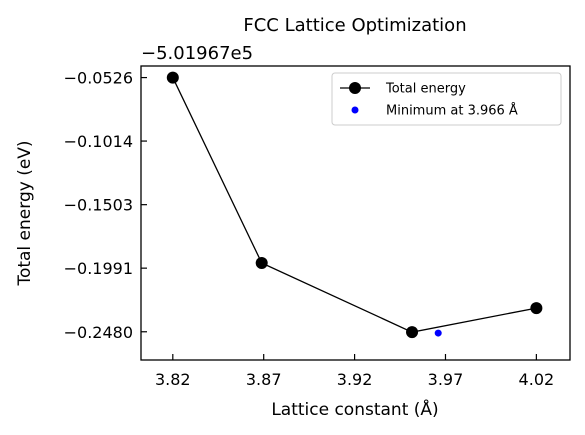 The image size is (585, 435). What do you see at coordinates (98, 205) in the screenshot?
I see `y-tick-label: −0.1503` at bounding box center [98, 205].